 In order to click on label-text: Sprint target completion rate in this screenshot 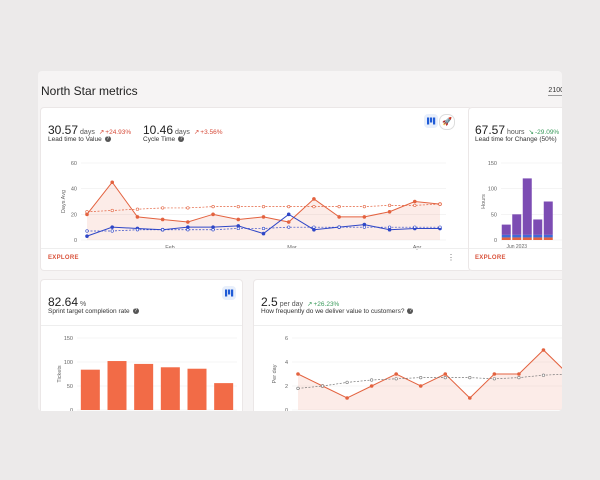, I will do `click(89, 311)`.